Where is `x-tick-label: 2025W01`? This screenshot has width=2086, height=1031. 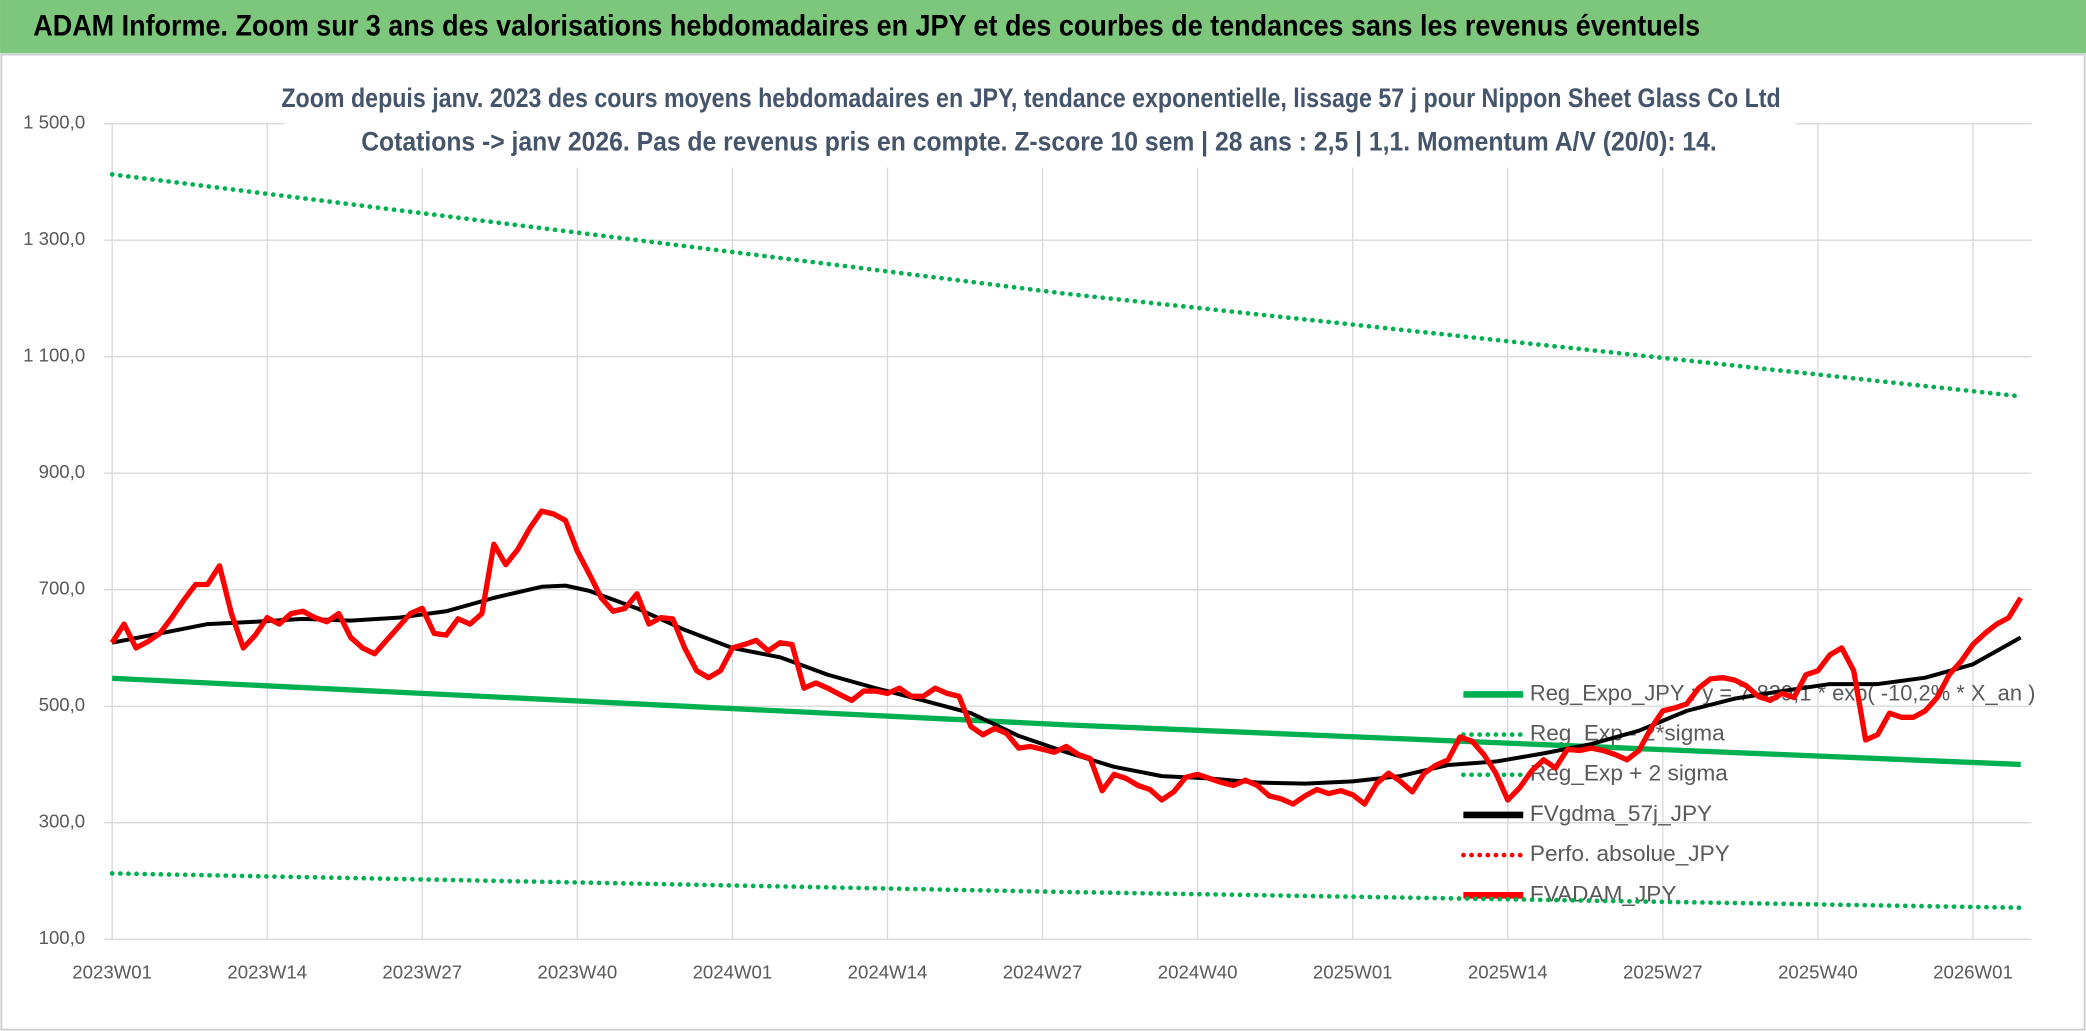 x-tick-label: 2025W01 is located at coordinates (1353, 972).